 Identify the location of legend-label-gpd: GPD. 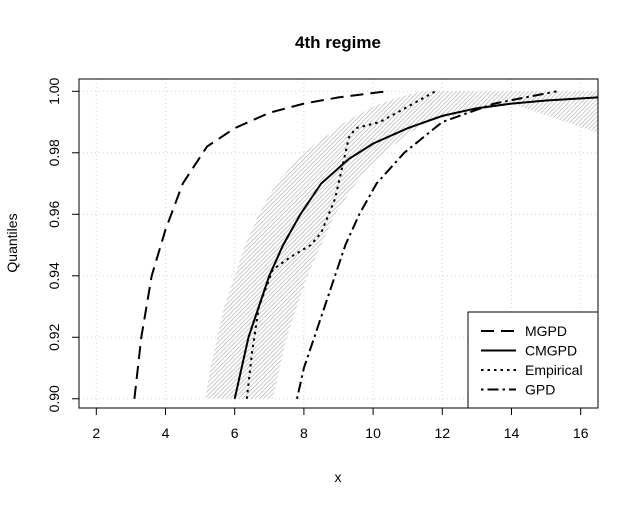
(540, 390).